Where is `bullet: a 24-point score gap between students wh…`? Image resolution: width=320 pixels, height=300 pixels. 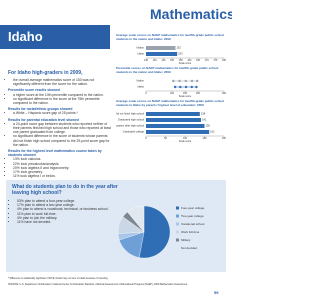
bullet: a 24-point score gap between students wh… is located at coordinates (62, 128).